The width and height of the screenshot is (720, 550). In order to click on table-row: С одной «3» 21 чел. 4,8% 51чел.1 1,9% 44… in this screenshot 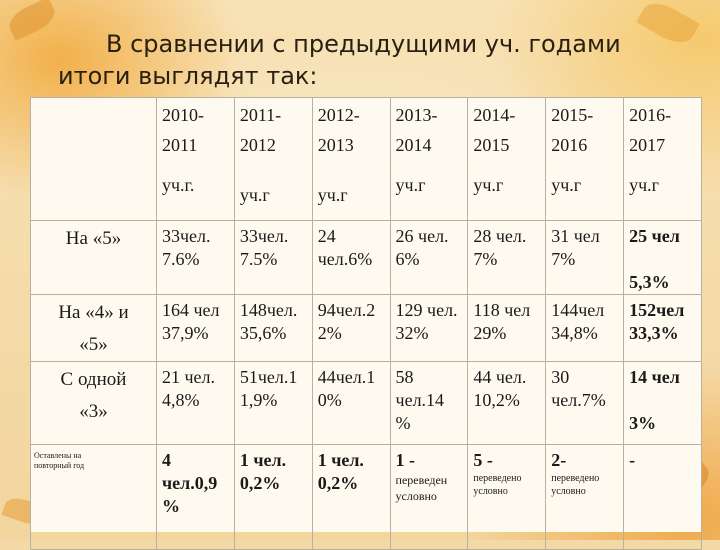, I will do `click(366, 403)`.